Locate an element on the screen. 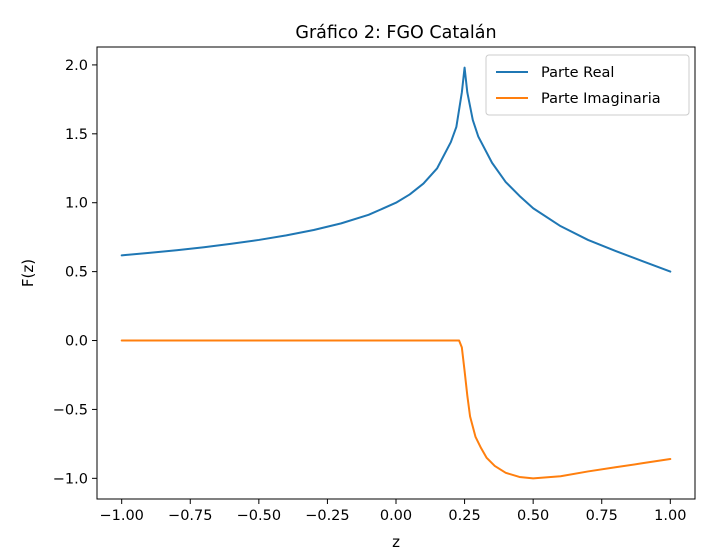 The width and height of the screenshot is (711, 556). y-axis: −1.0 −0.5 0.0 0.5 1.0 1.5 2.0 is located at coordinates (75, 272).